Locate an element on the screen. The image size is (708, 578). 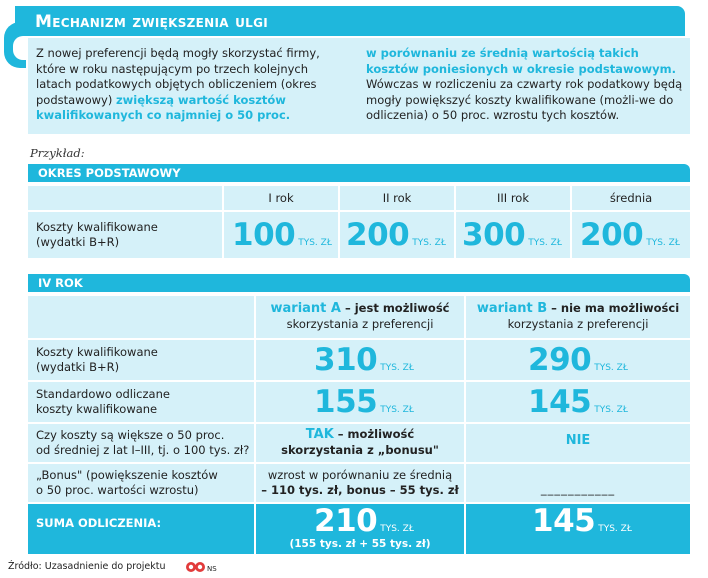
base-value-1-cell: 100 TYS. ZŁ is located at coordinates (281, 235).